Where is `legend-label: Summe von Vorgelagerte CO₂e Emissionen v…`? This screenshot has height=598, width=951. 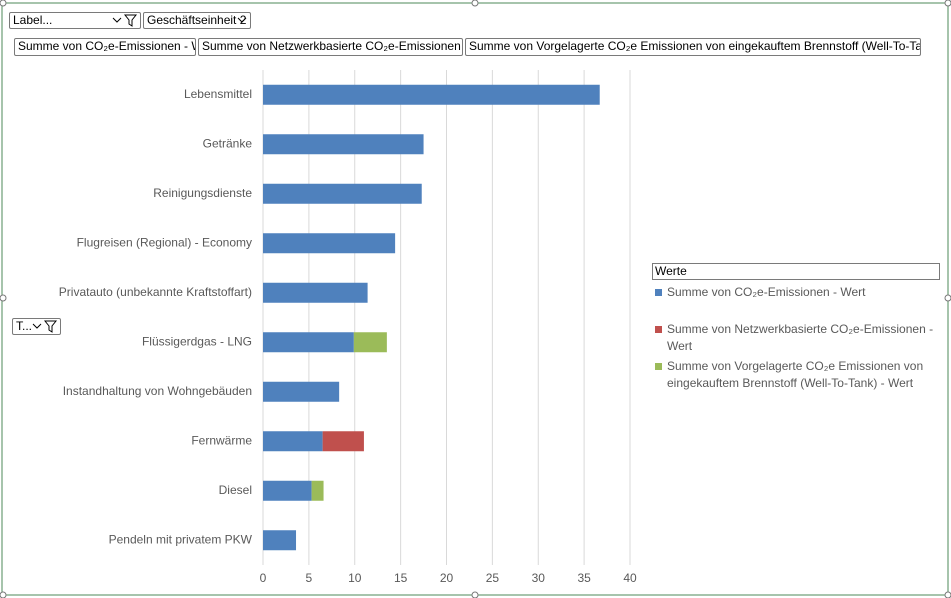
legend-label: Summe von Vorgelagerte CO₂e Emissionen v… is located at coordinates (795, 374).